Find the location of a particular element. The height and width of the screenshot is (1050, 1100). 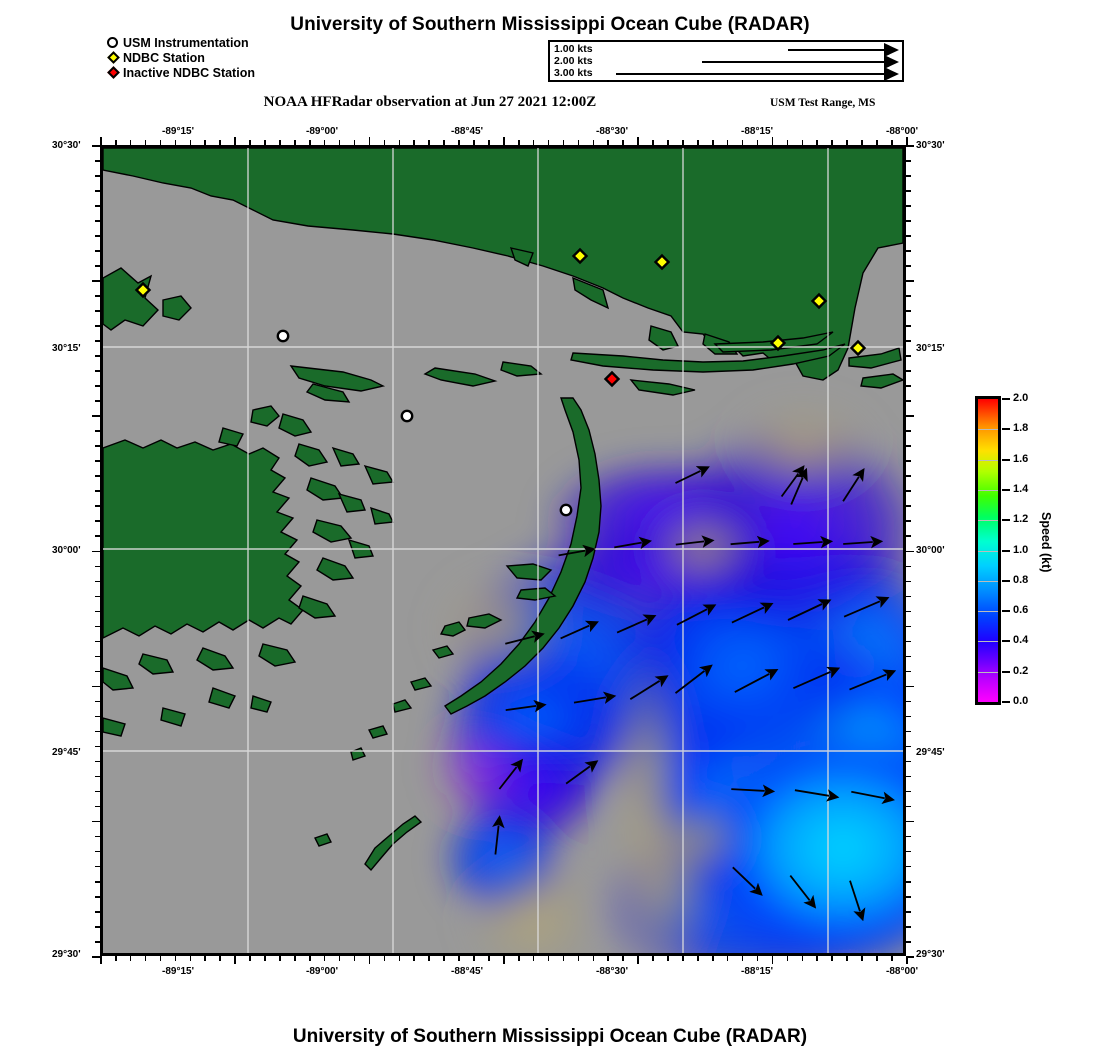

y-tick-right-4: 29°30' is located at coordinates (930, 954).